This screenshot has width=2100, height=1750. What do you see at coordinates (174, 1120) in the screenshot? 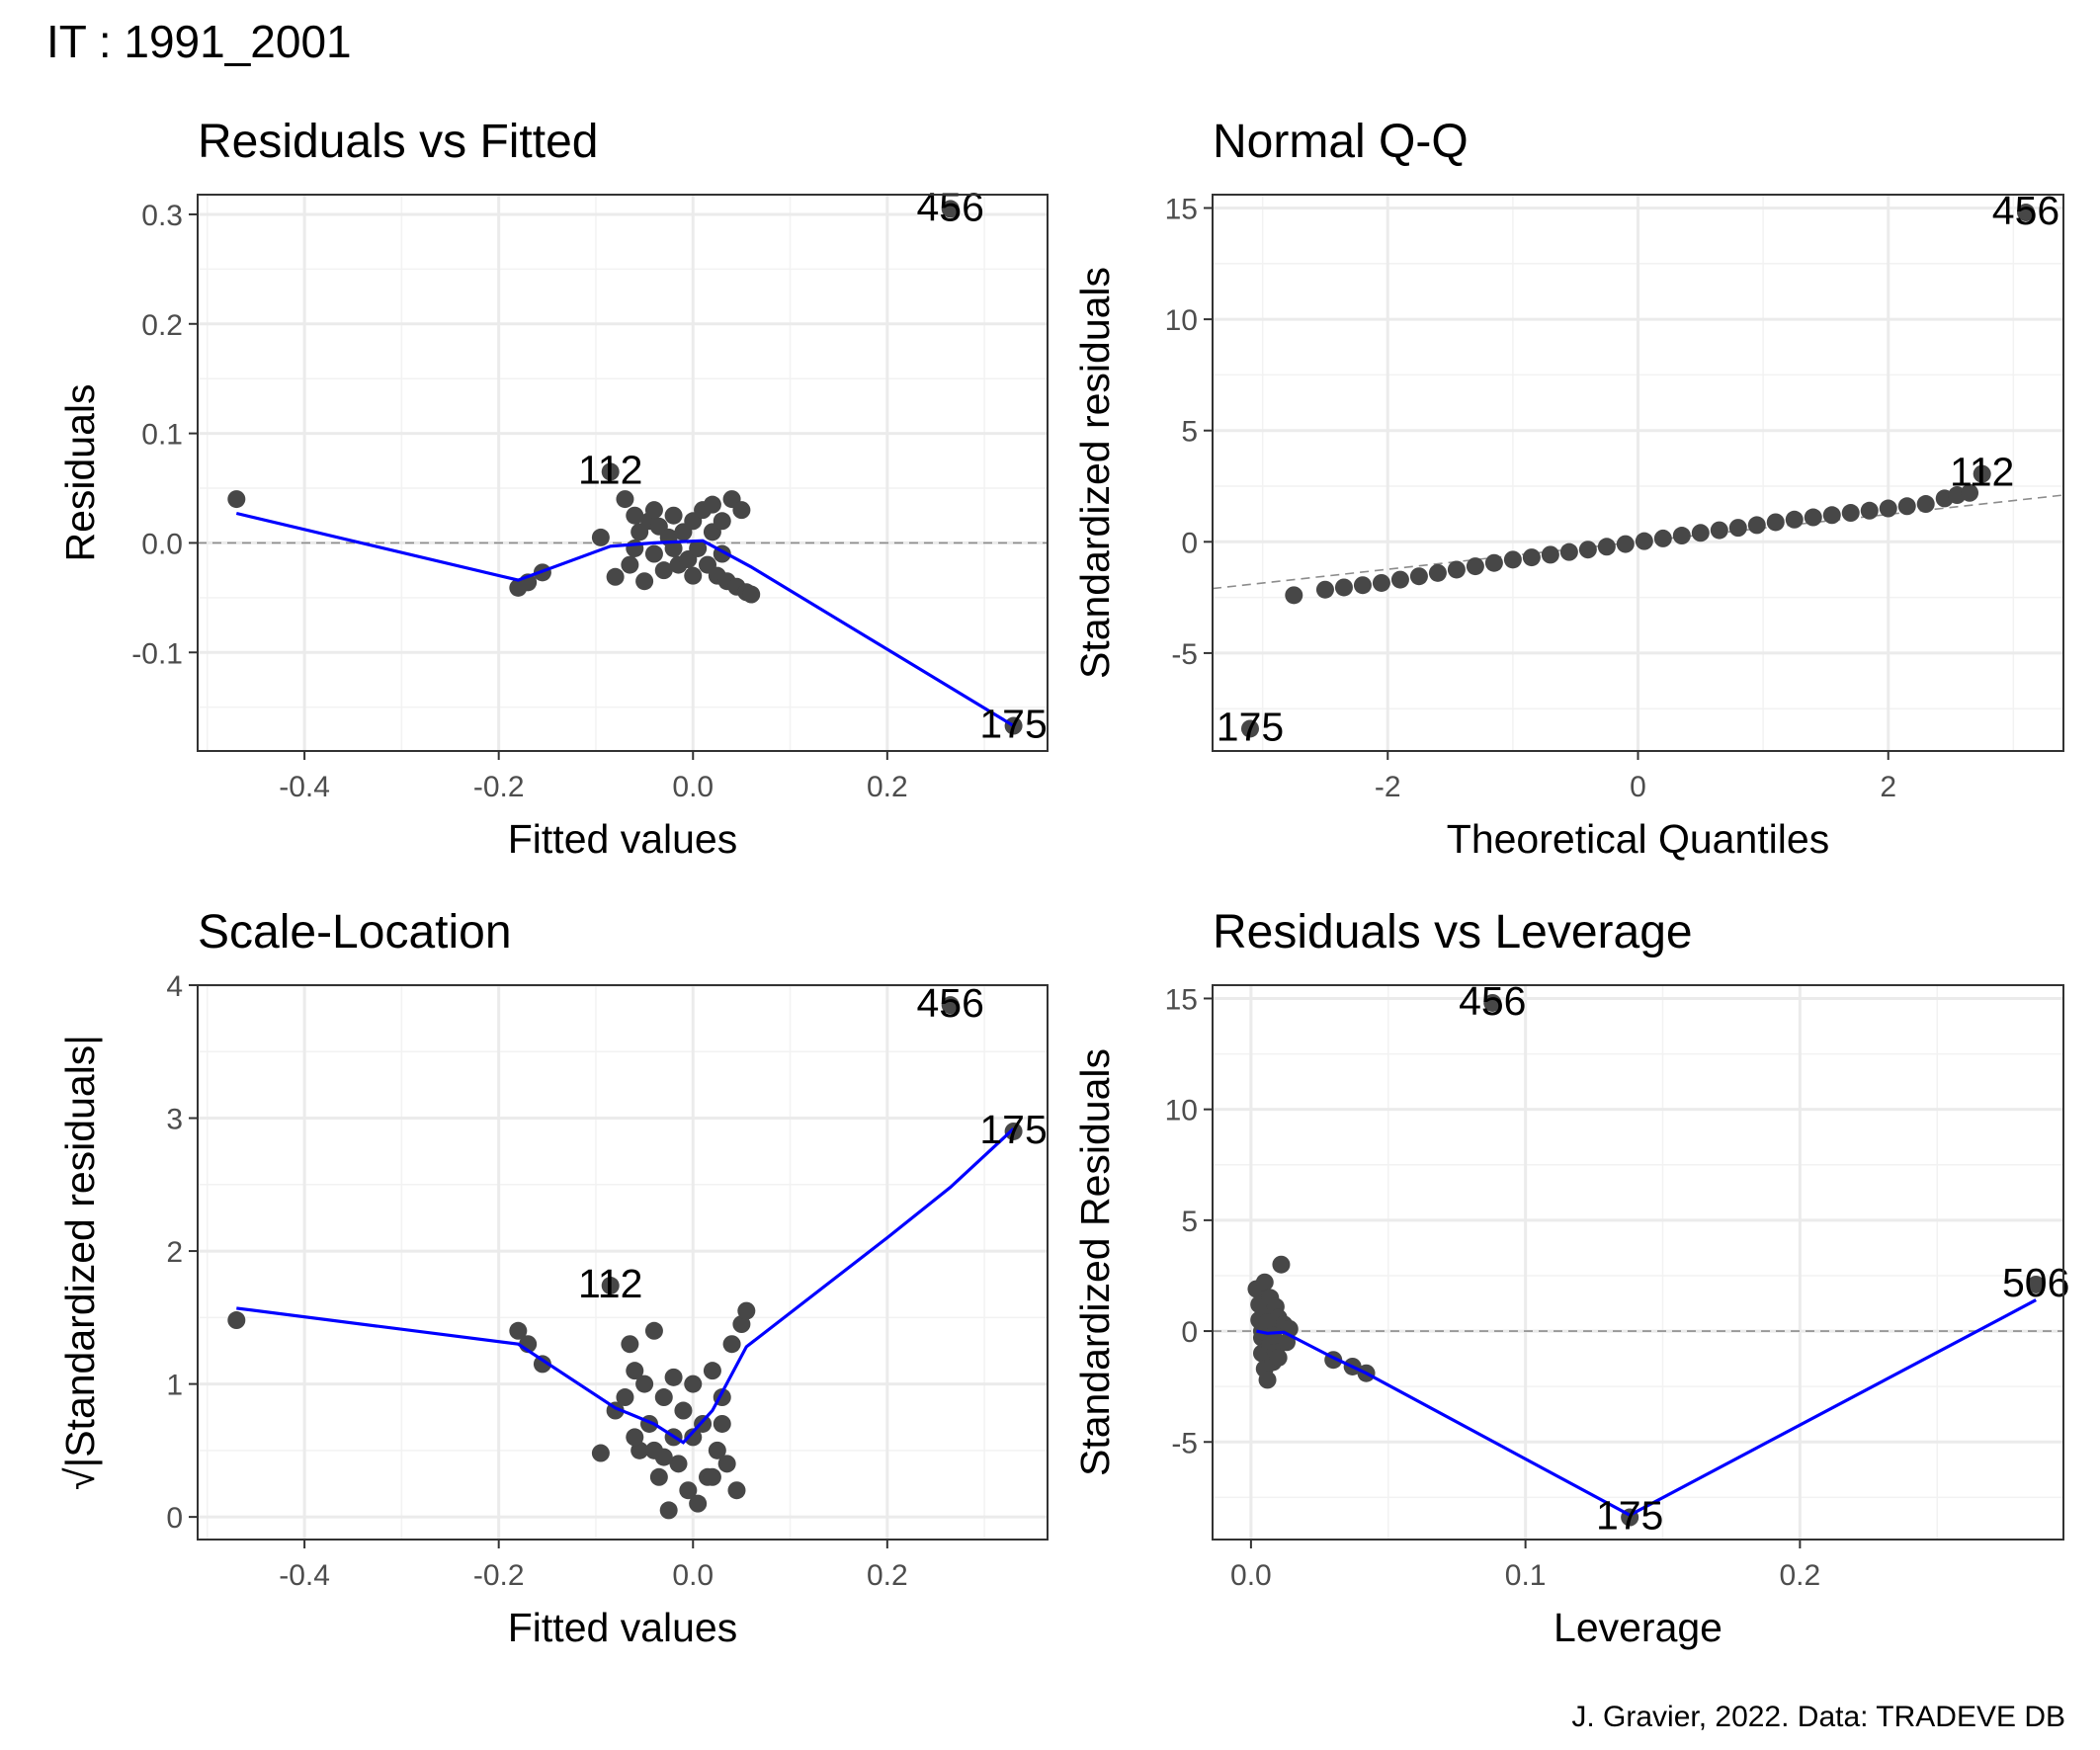
I see `y-tick-label: 3` at bounding box center [174, 1120].